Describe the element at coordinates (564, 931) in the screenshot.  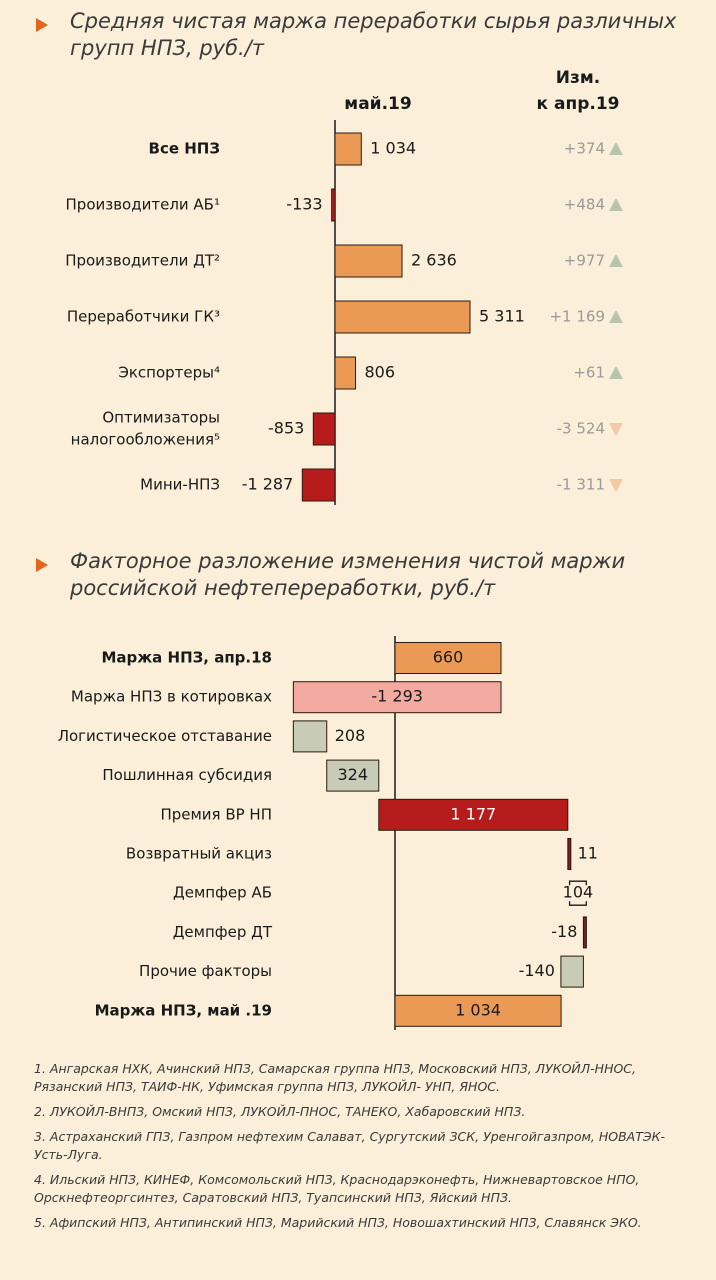
I see `data-label: -18` at that location.